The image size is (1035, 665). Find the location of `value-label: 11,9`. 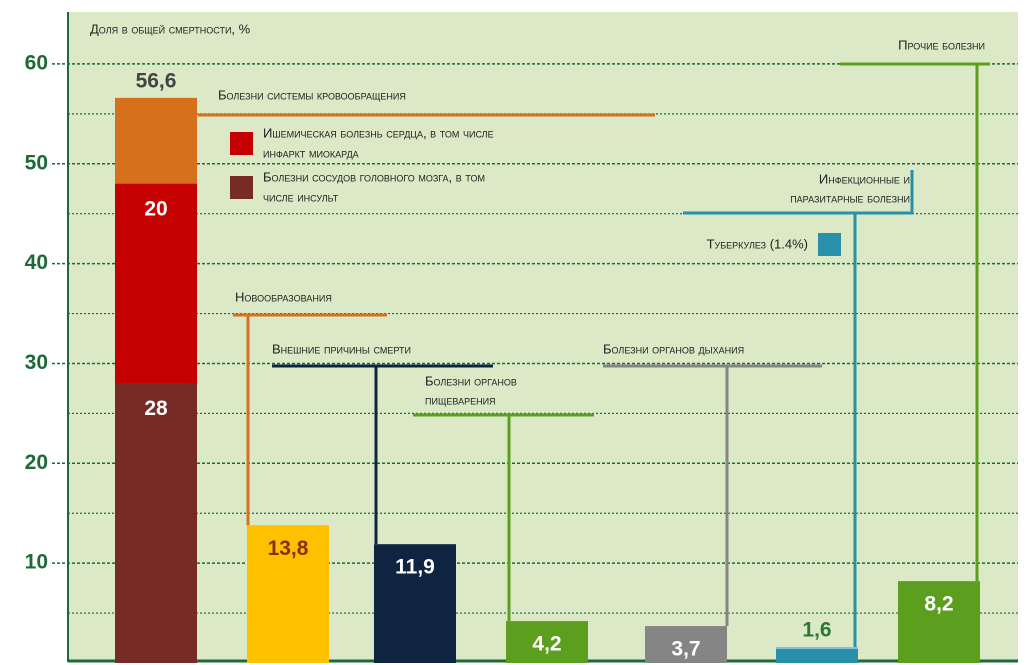

value-label: 11,9 is located at coordinates (415, 567).